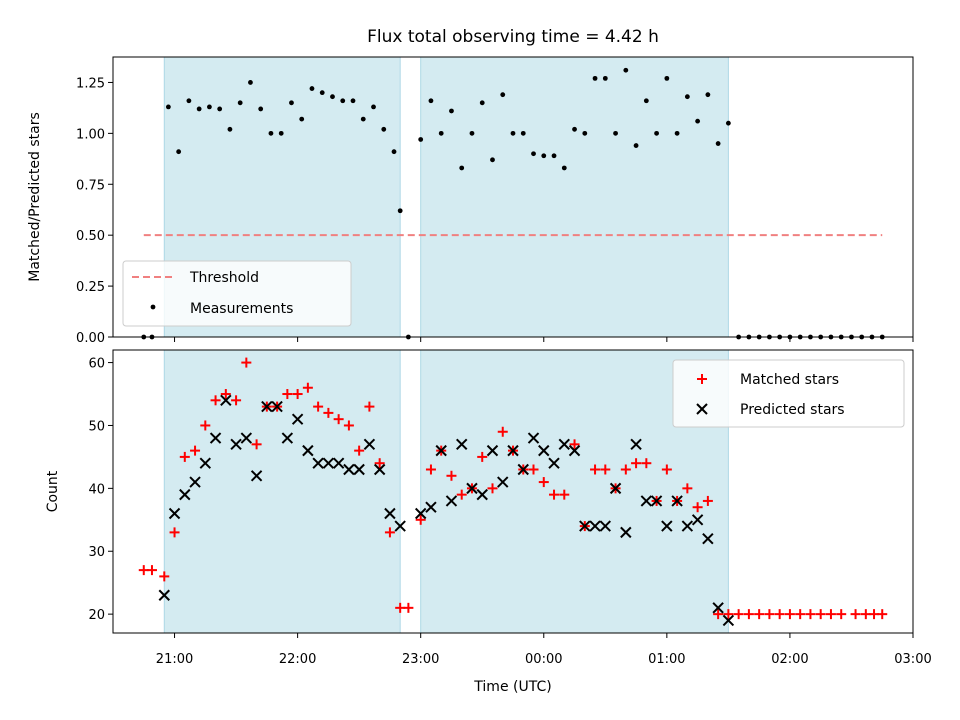  I want to click on legend-matched-label: Matched stars, so click(789, 380).